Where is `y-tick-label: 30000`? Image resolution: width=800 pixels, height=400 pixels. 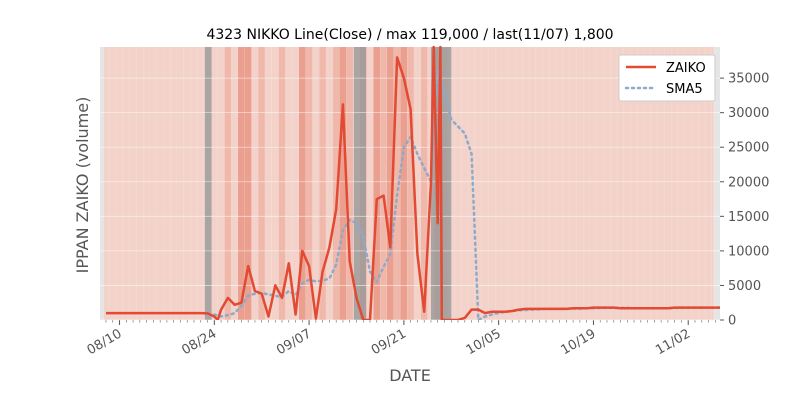 y-tick-label: 30000 is located at coordinates (748, 113).